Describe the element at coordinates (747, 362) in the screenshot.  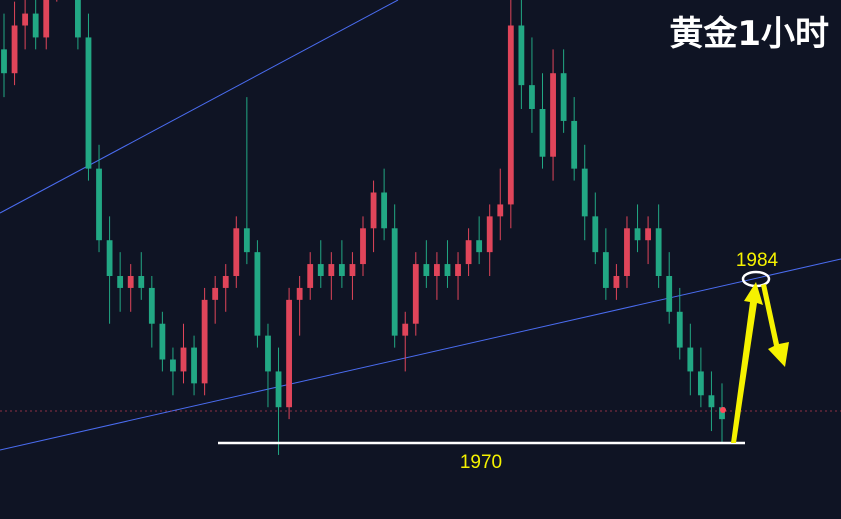
I see `up-arrow` at that location.